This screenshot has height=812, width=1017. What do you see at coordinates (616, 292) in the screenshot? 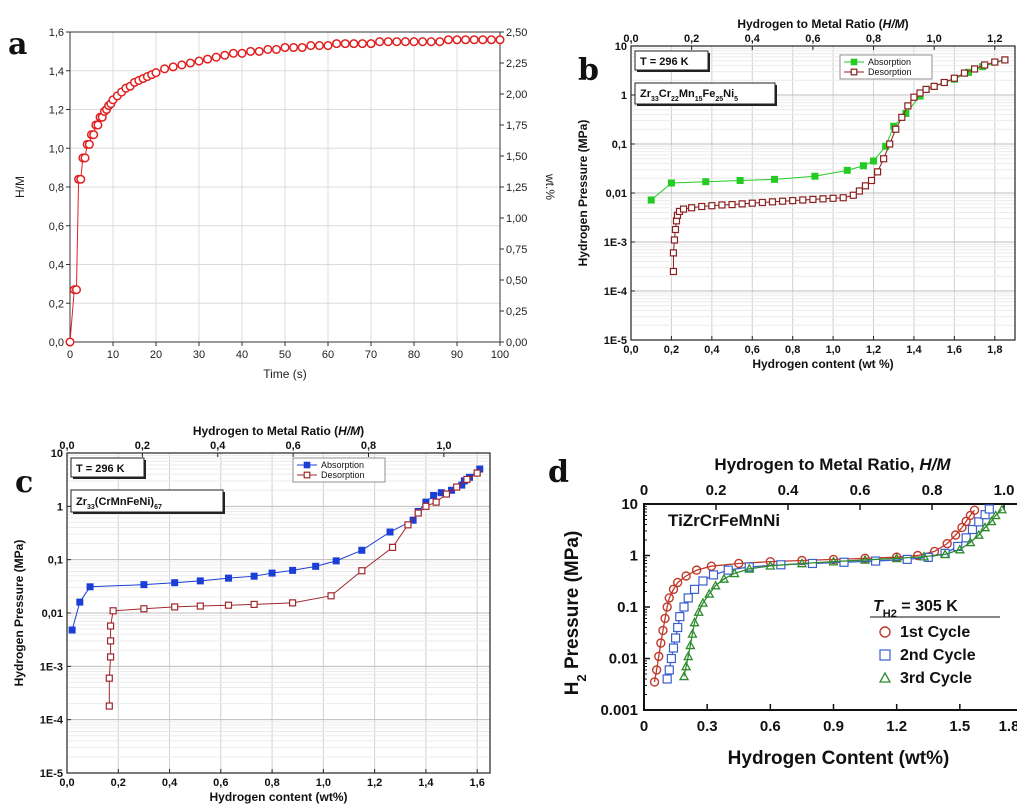
I see `y-tick-label: 1E-4` at bounding box center [616, 292].